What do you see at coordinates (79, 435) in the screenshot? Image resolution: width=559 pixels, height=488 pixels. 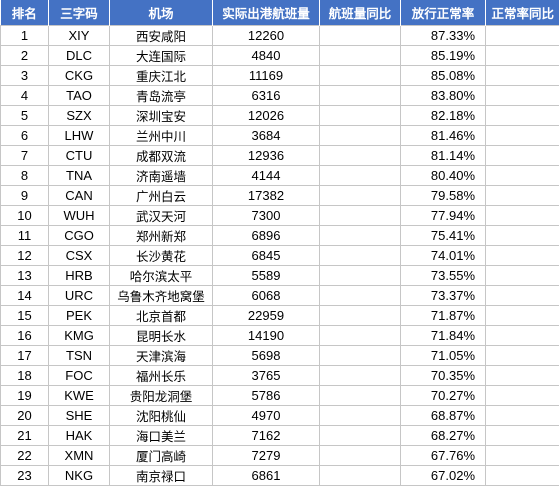 I see `cell-code: HAK` at bounding box center [79, 435].